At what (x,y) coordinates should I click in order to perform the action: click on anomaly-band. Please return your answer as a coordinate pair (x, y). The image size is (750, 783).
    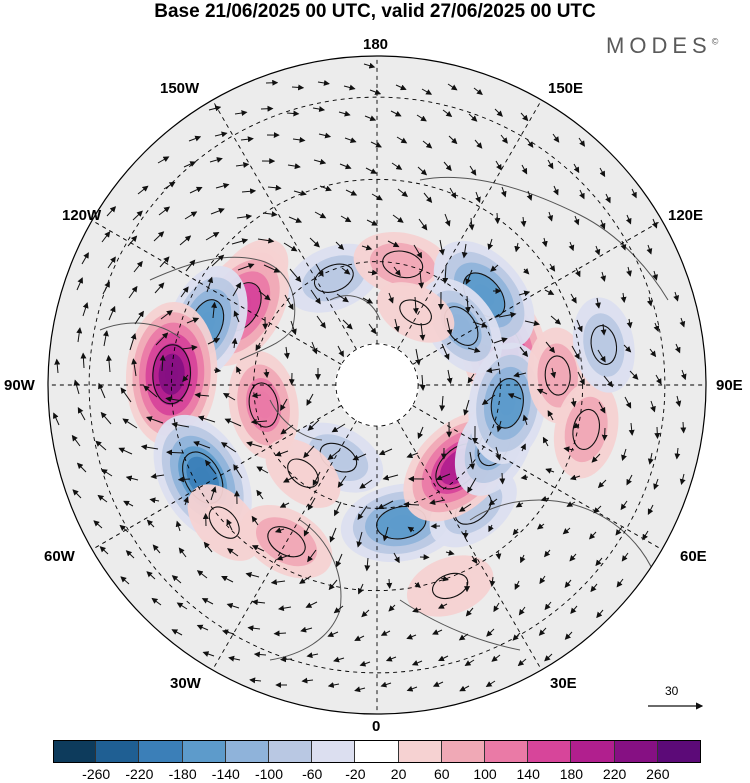
    Looking at the image, I should click on (402, 264).